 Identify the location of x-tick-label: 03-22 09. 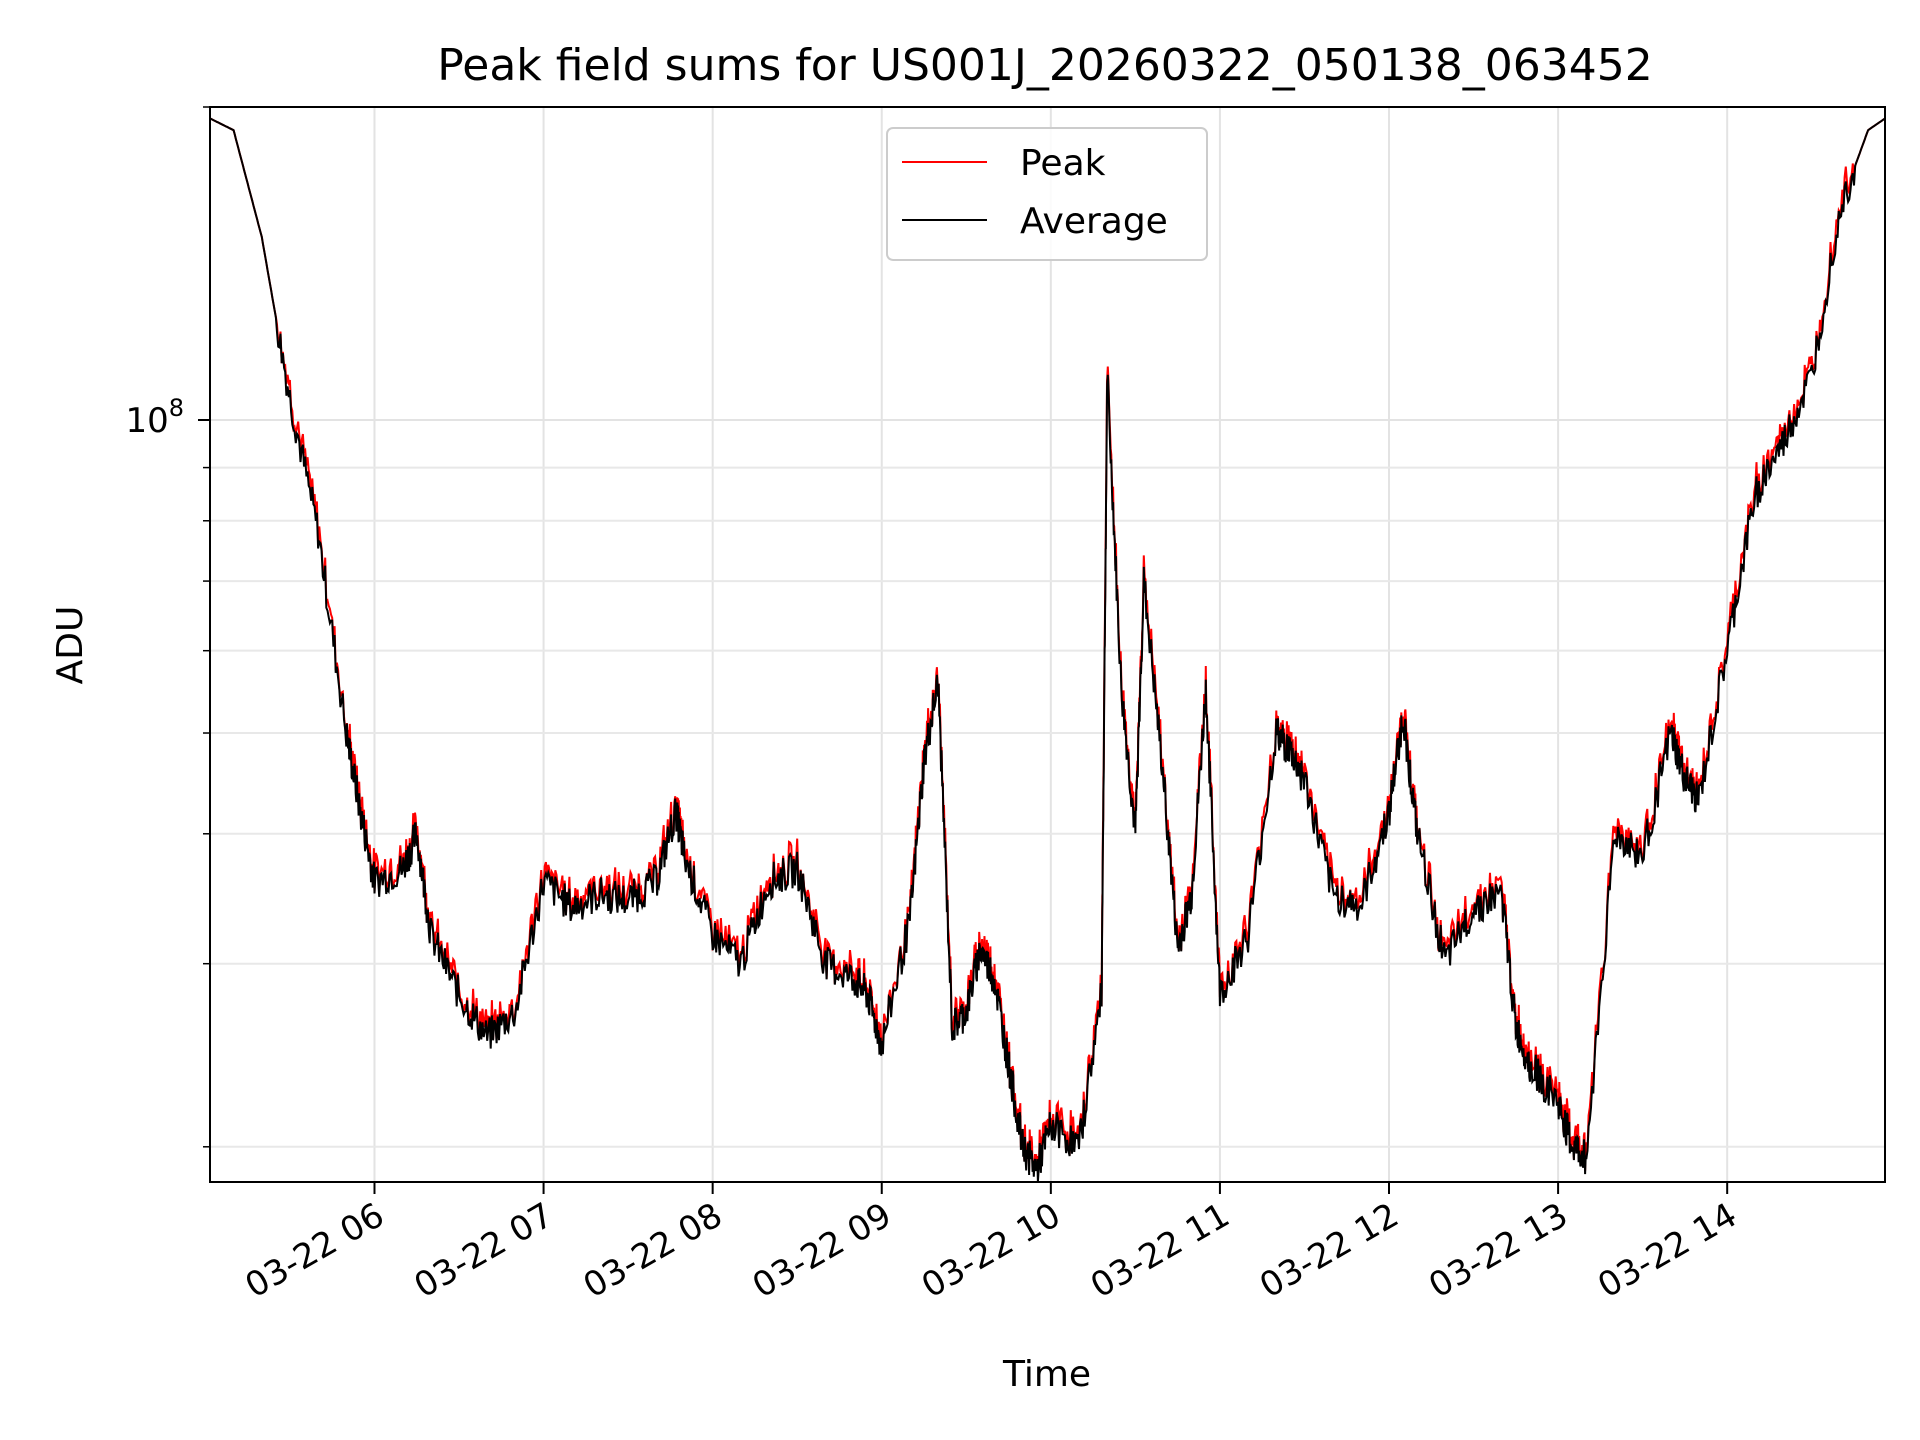
(822, 1250).